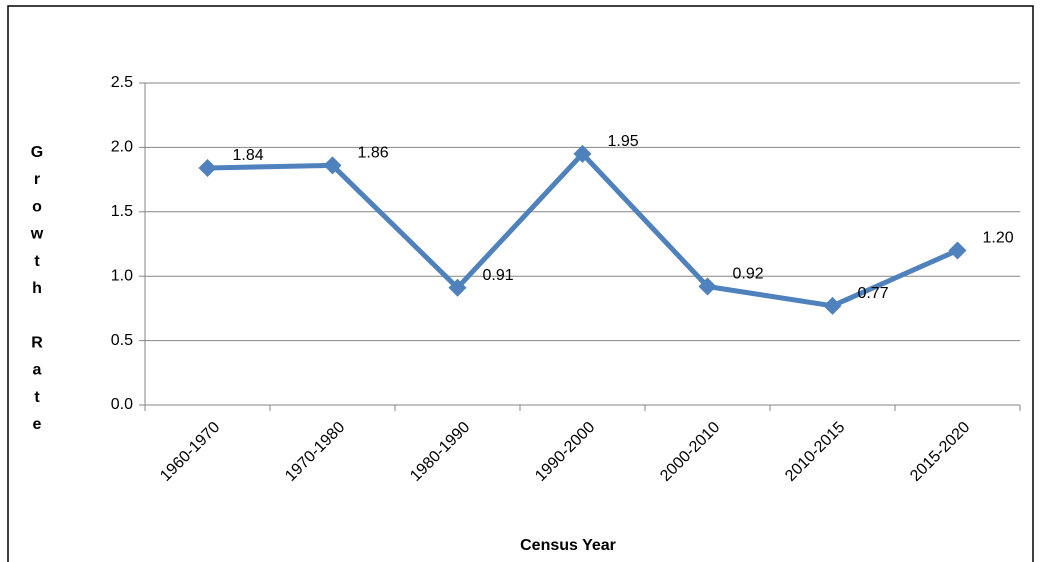 The height and width of the screenshot is (562, 1041). I want to click on x-axis-title: Census Year, so click(568, 545).